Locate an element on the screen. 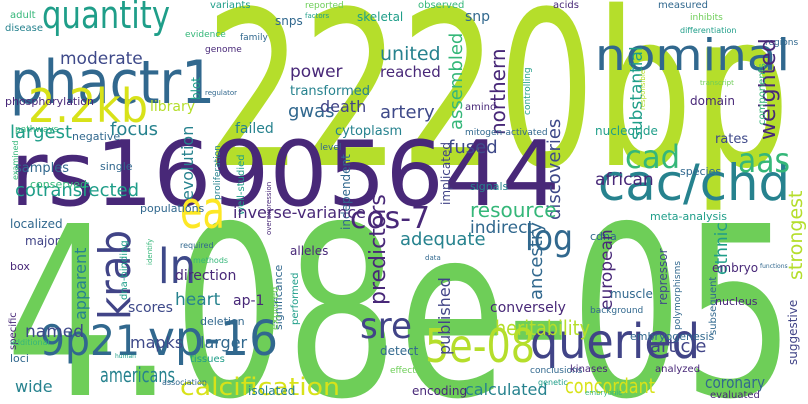 This screenshot has width=808, height=404. word: larger is located at coordinates (224, 342).